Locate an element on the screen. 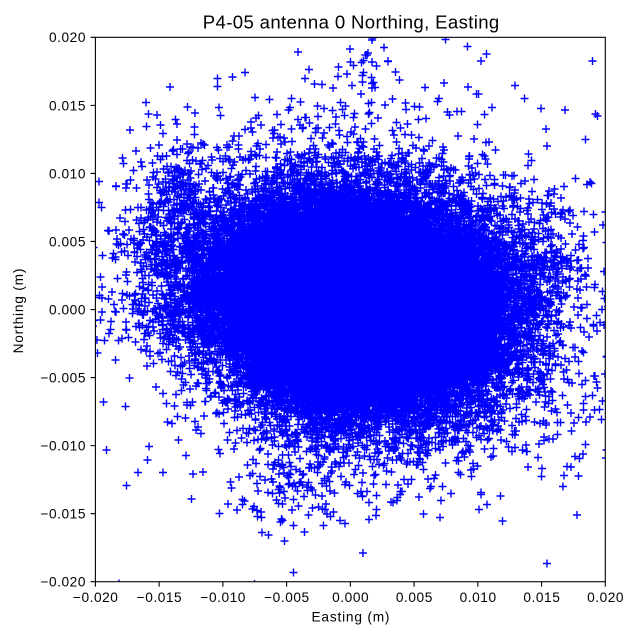 This screenshot has width=640, height=640. svg-text:P4-05 antenna 0 Northing, East: P4-05 antenna 0 Northing, Easting is located at coordinates (351, 22).